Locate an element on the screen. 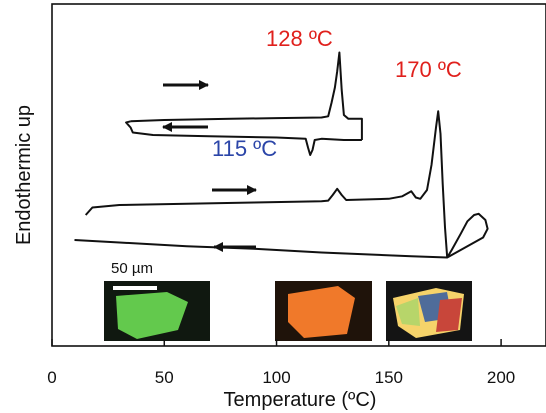 This screenshot has width=546, height=413. micrograph-multicolor is located at coordinates (429, 311).